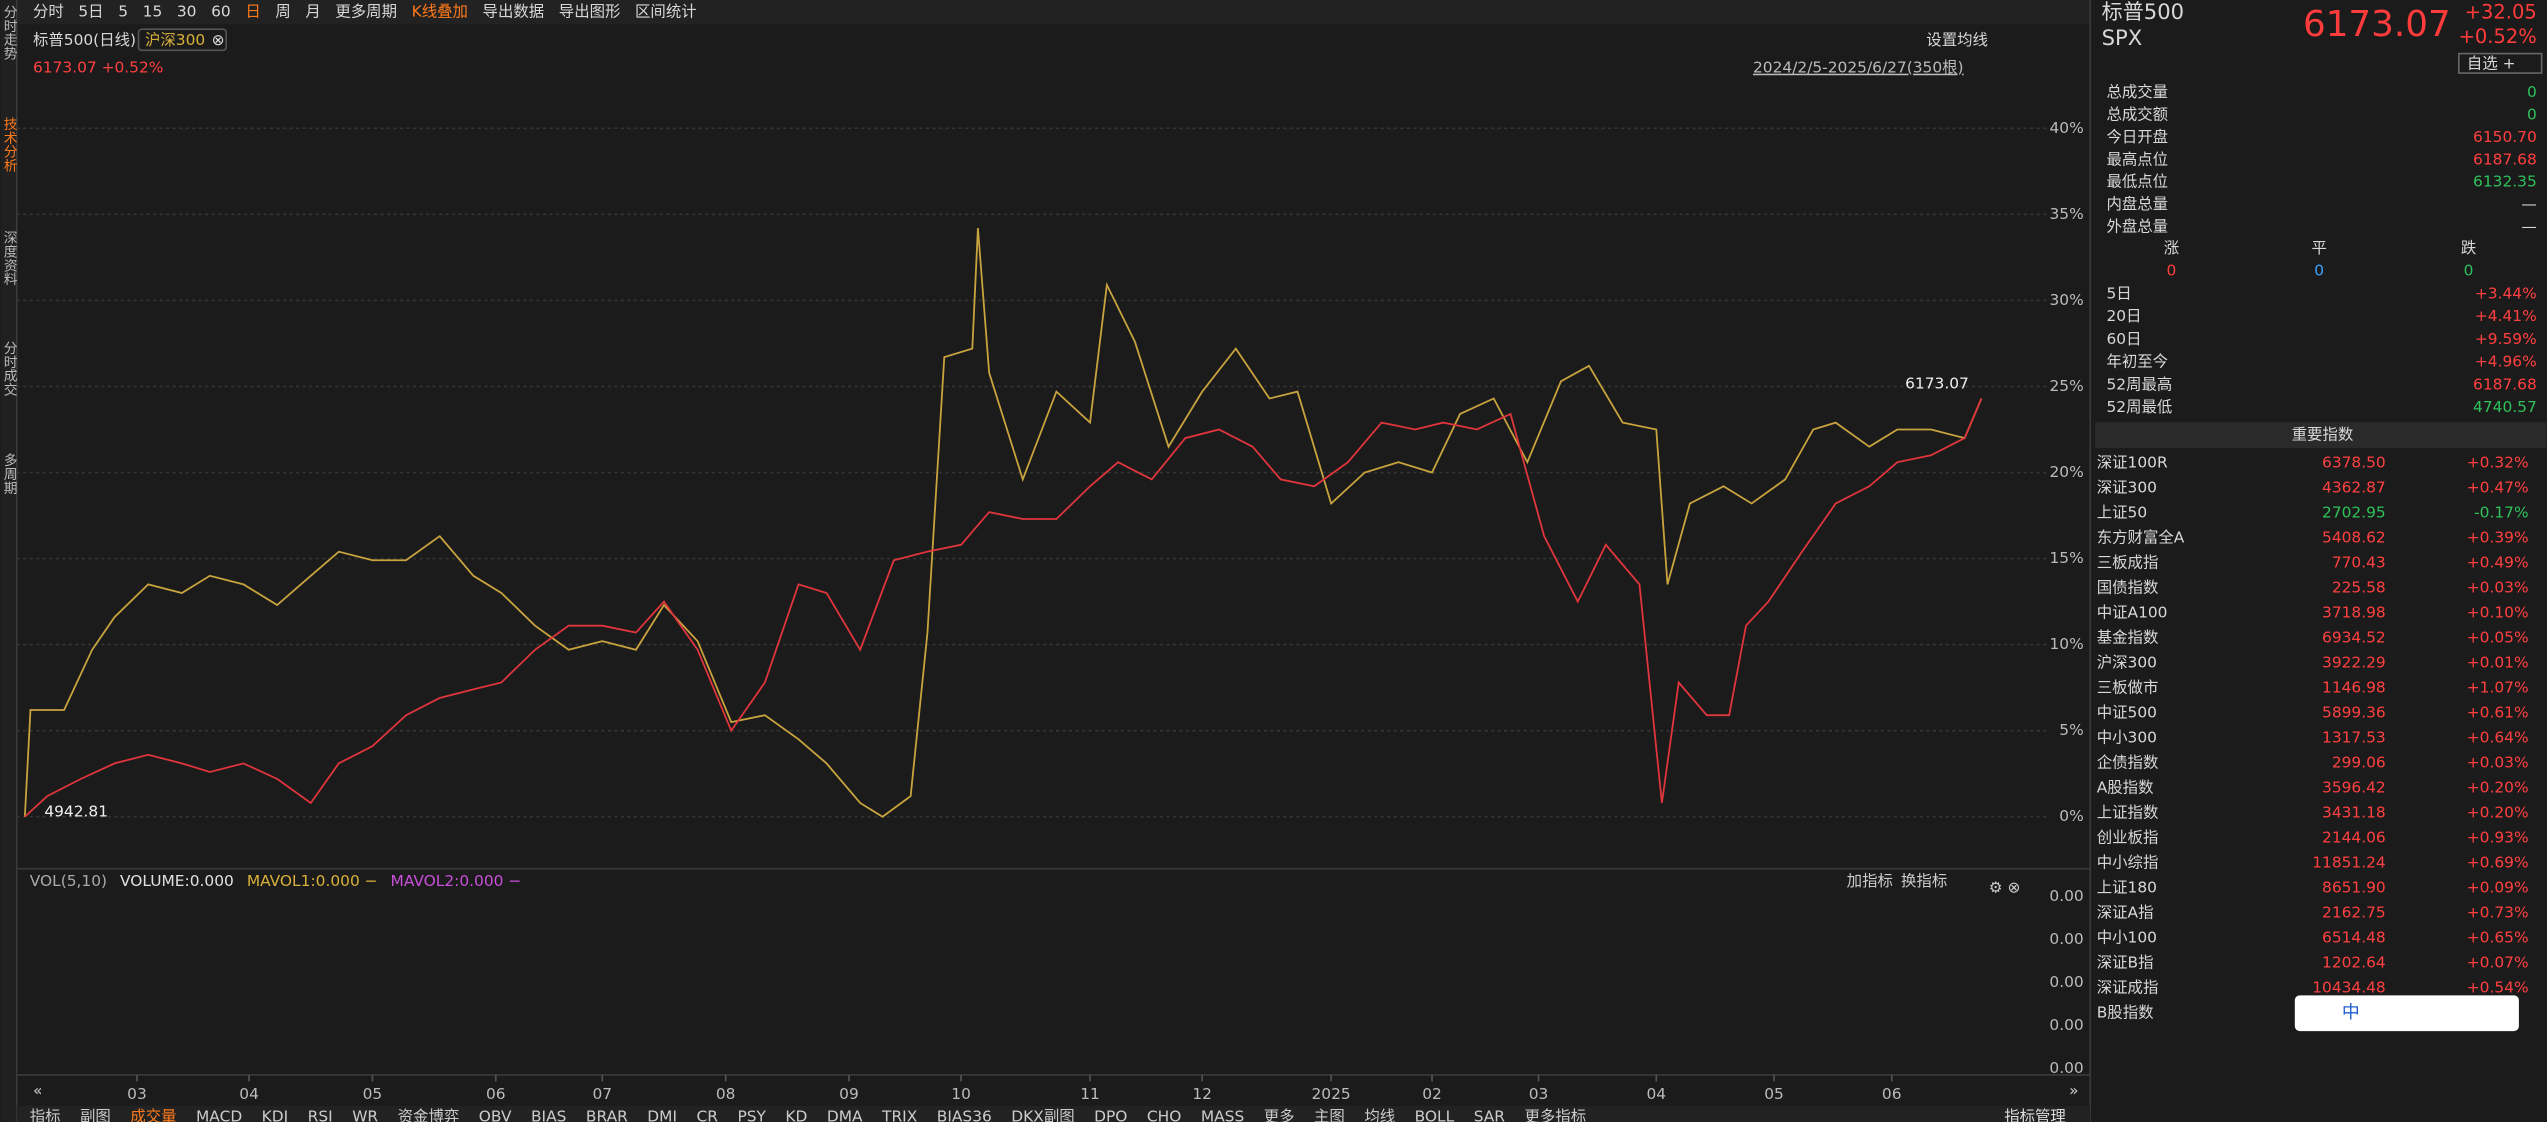 Image resolution: width=2547 pixels, height=1122 pixels. I want to click on index-change: +1.07%, so click(2498, 687).